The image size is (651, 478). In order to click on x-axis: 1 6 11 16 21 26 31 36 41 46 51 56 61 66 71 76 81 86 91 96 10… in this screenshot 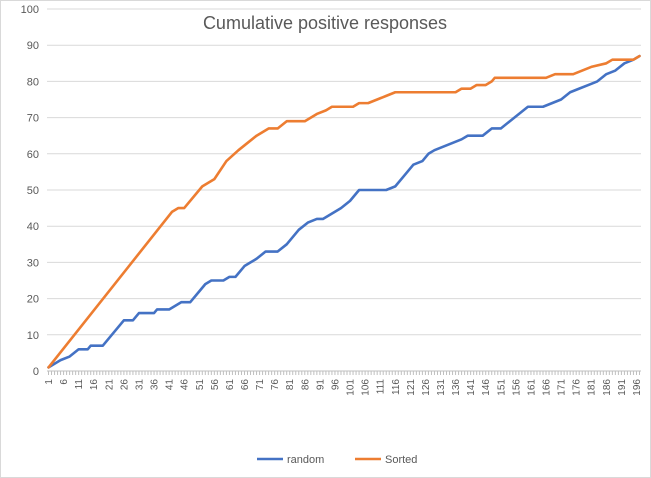, I will do `click(343, 383)`.